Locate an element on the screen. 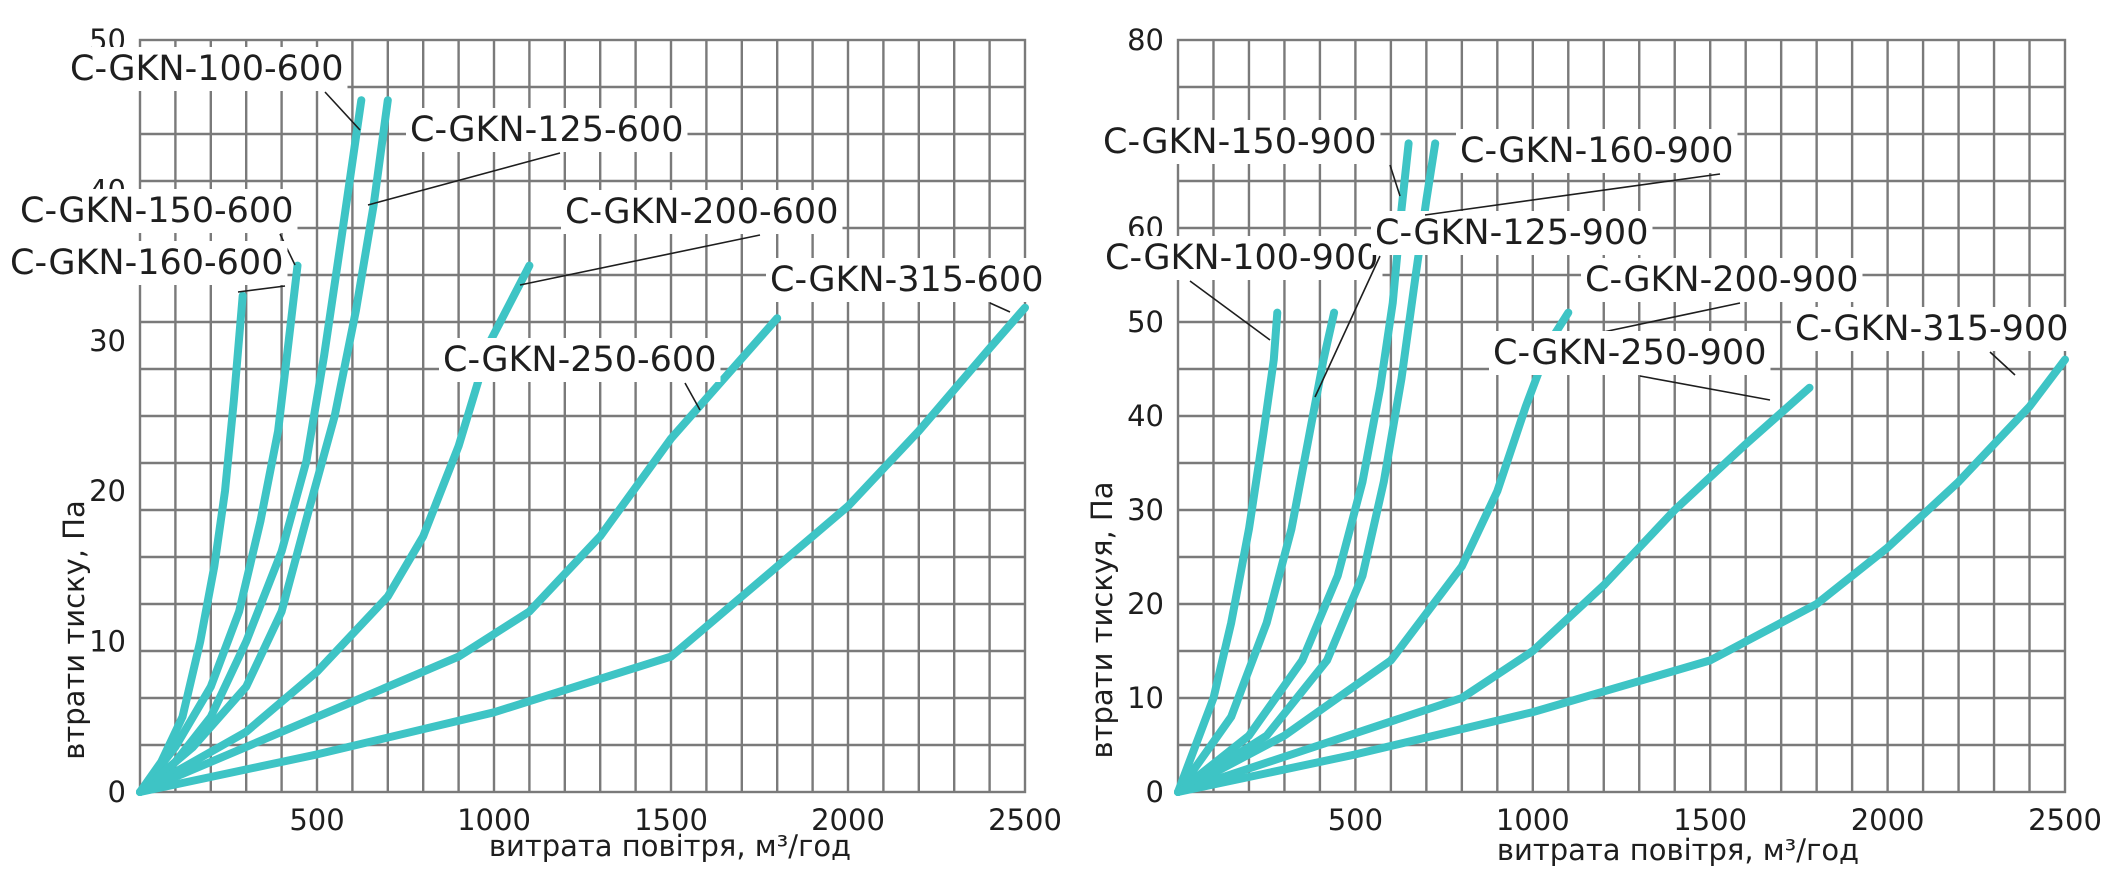 This screenshot has height=888, width=2120. series-label-text: C-GKN-150-600 is located at coordinates (156, 211).